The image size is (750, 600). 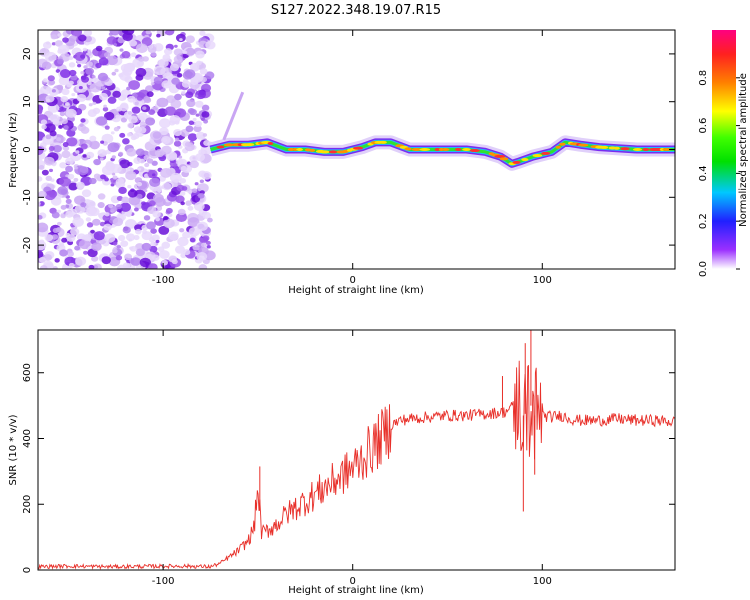 What do you see at coordinates (13, 449) in the screenshot?
I see `snr-ylabel: SNR (10 * v/v)` at bounding box center [13, 449].